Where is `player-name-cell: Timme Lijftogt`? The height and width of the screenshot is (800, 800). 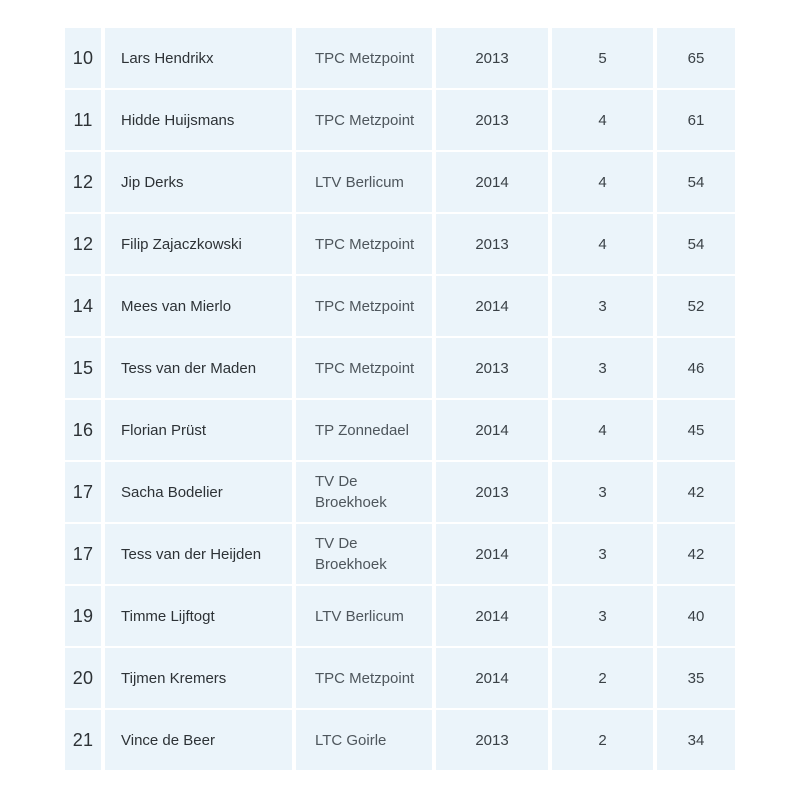 player-name-cell: Timme Lijftogt is located at coordinates (198, 616).